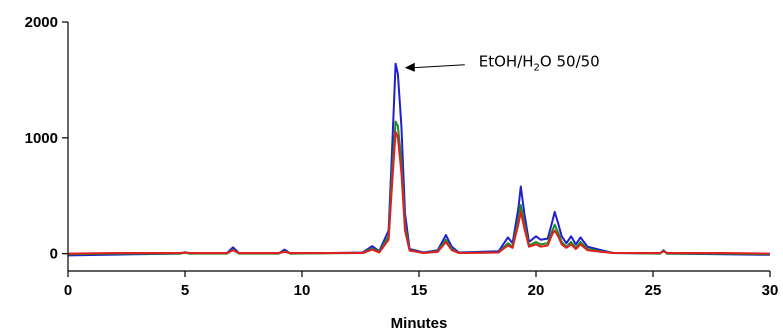 The width and height of the screenshot is (783, 331). Describe the element at coordinates (653, 290) in the screenshot. I see `x-tick-label: 25` at that location.